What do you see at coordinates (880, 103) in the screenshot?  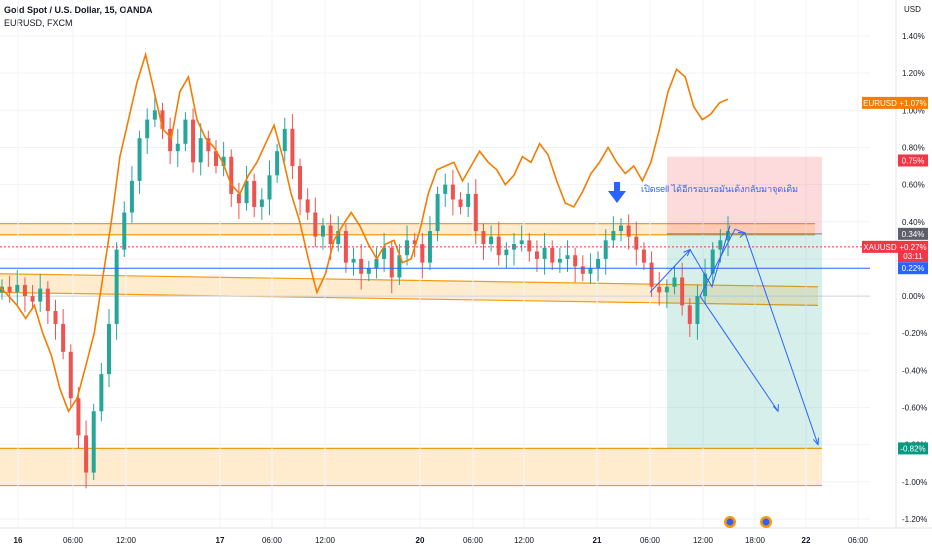 I see `price-tag-symbol: EURUSD` at bounding box center [880, 103].